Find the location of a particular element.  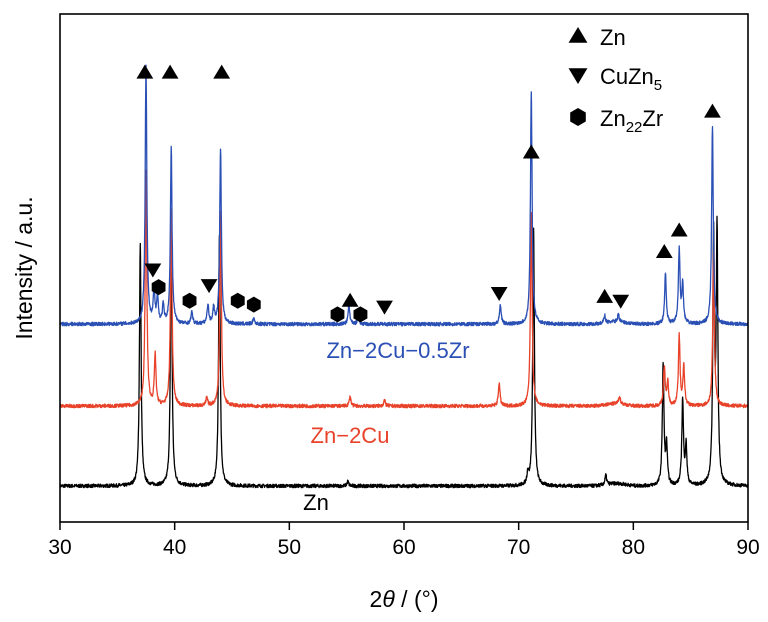

legend-label-1: CuZn5 is located at coordinates (631, 79).